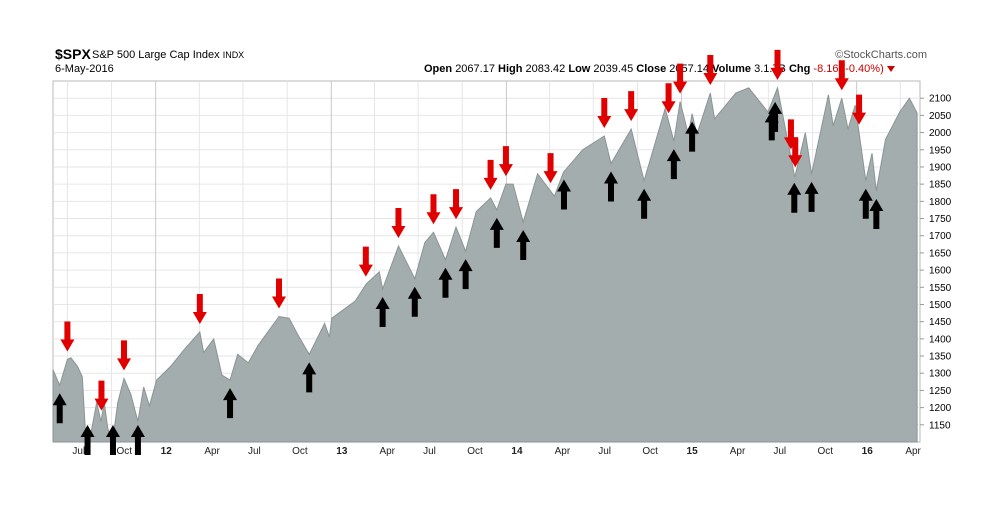 This screenshot has height=527, width=1003. Describe the element at coordinates (167, 451) in the screenshot. I see `x-tick-label: 12` at that location.